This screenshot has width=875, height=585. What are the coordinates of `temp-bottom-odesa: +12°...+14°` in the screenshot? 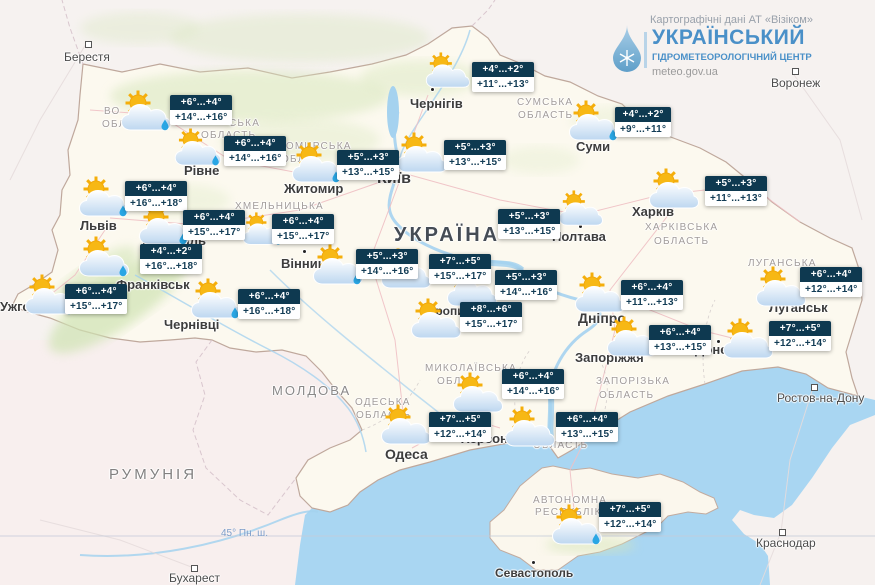 It's located at (460, 434).